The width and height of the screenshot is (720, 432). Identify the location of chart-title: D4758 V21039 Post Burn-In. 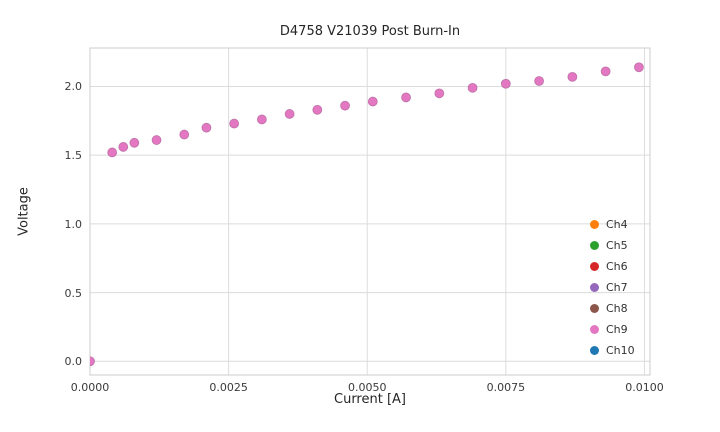
(370, 31).